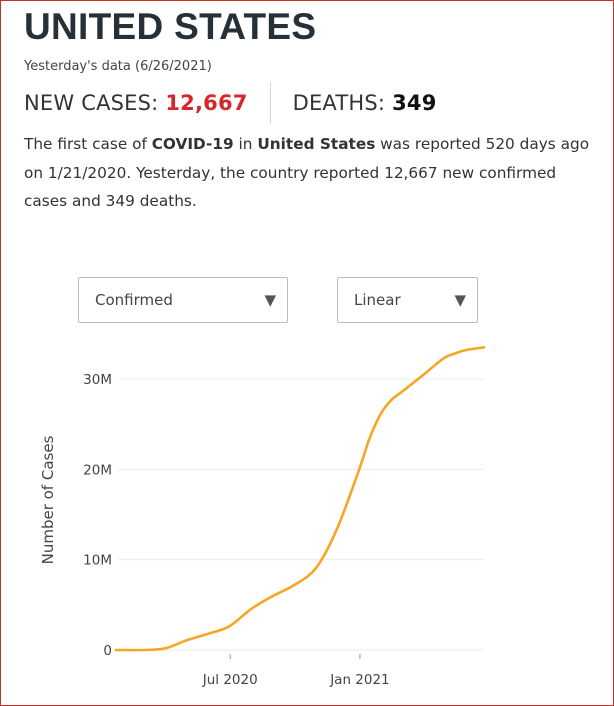 Image resolution: width=614 pixels, height=706 pixels. I want to click on deaths-stat: DEATHS: 349, so click(365, 103).